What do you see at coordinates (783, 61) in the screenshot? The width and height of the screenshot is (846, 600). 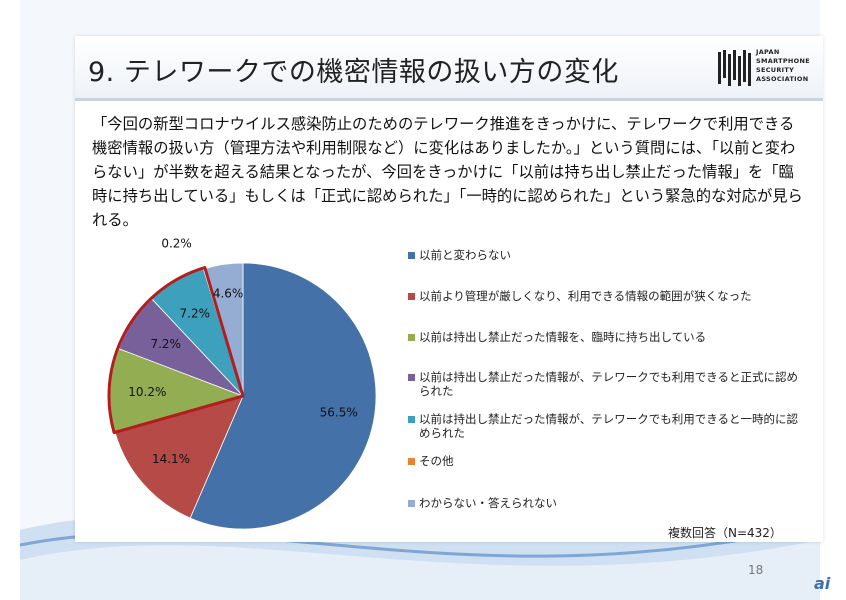 I see `logo-word: SMARTPHONE` at bounding box center [783, 61].